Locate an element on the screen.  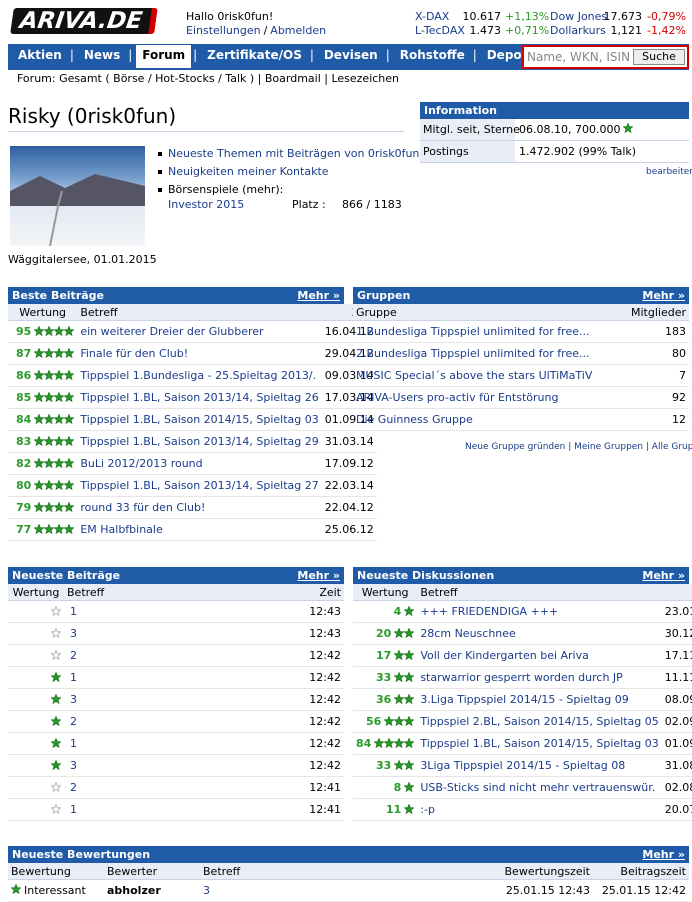
table-row: 79 round 33 für den Club! 22.04.12 is located at coordinates (192, 507).